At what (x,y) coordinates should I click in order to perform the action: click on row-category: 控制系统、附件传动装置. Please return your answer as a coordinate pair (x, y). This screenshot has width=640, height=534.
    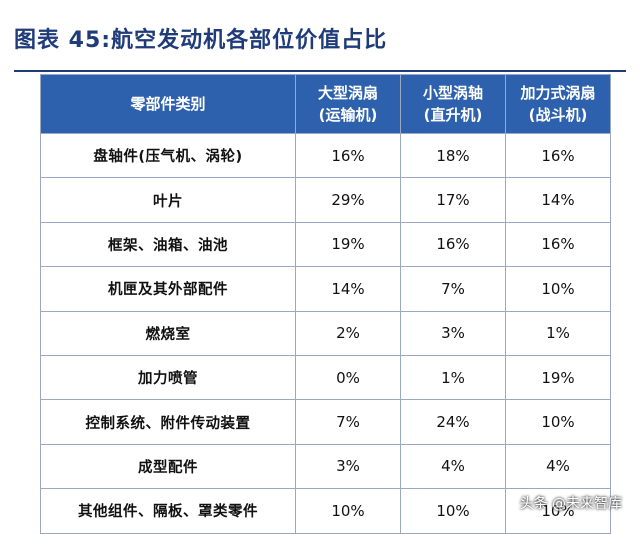
    Looking at the image, I should click on (168, 422).